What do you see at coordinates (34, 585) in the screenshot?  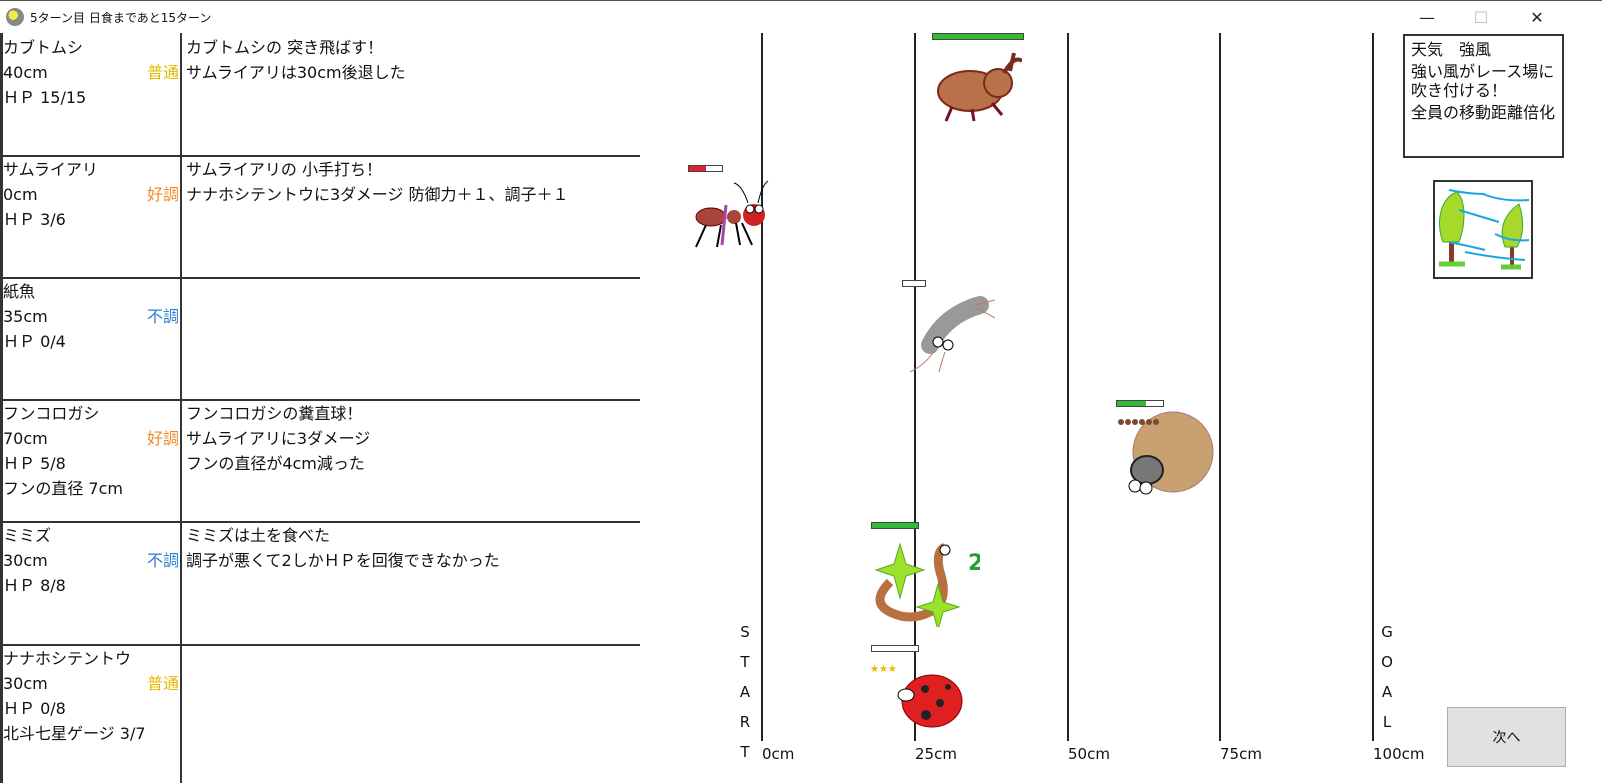 I see `racer-hp: ＨＰ 8/8` at bounding box center [34, 585].